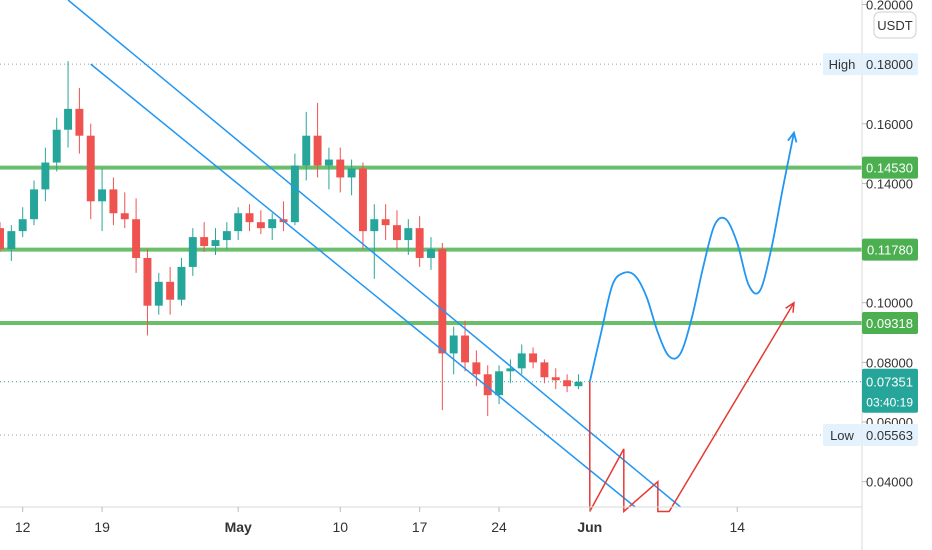 The image size is (932, 550). I want to click on high-marker-label: High, so click(842, 64).